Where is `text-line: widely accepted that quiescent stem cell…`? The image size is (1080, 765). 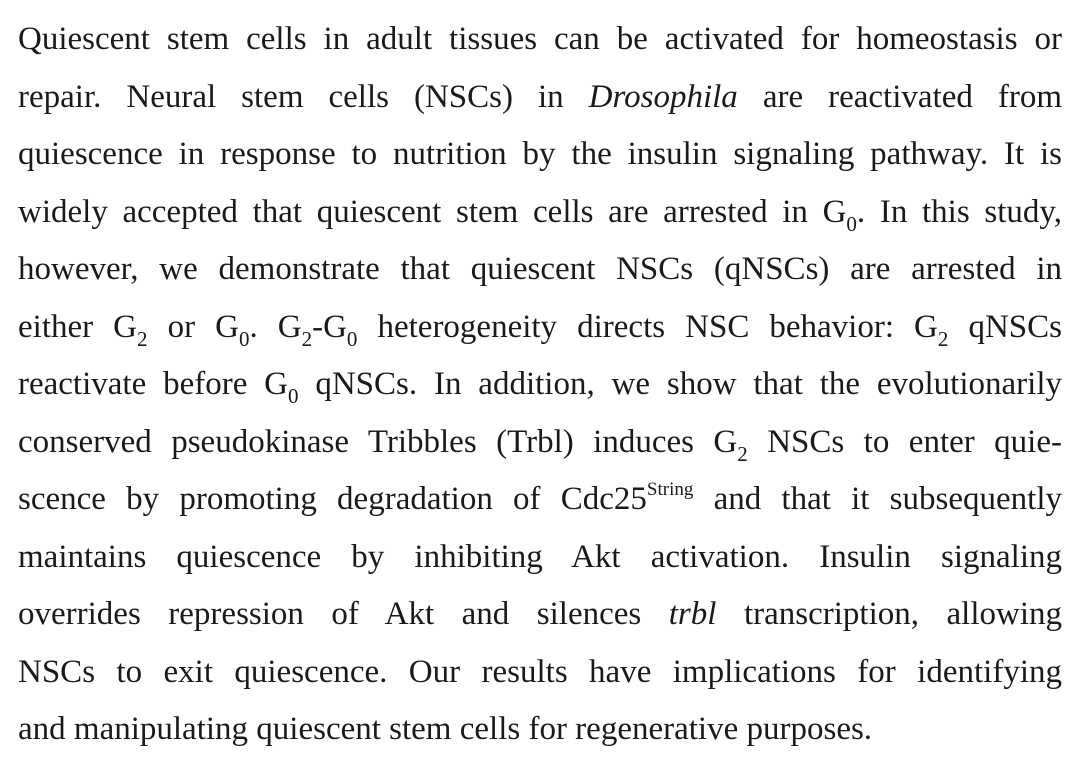 text-line: widely accepted that quiescent stem cell… is located at coordinates (540, 213).